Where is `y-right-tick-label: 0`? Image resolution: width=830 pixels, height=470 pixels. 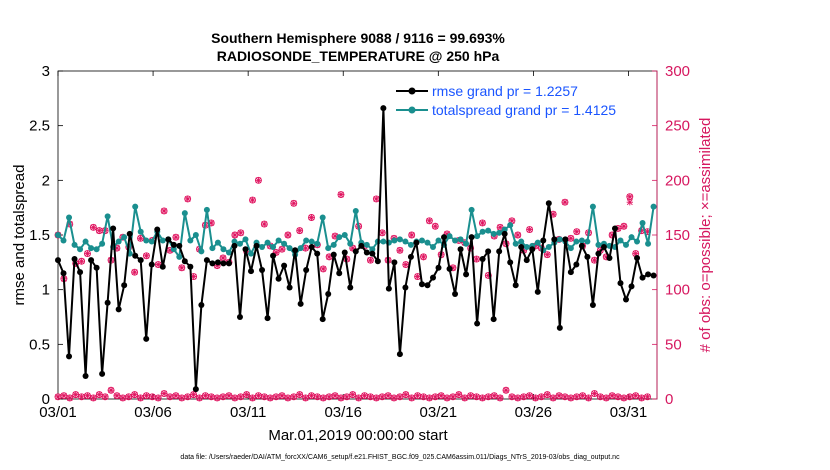 y-right-tick-label: 0 is located at coordinates (669, 399).